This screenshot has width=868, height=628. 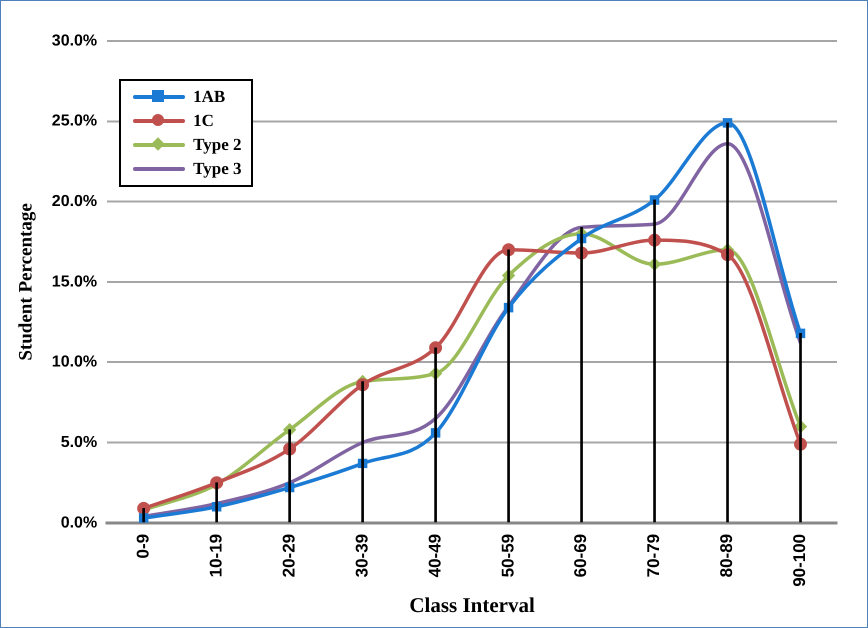 What do you see at coordinates (75, 121) in the screenshot?
I see `y-tick-label: 25.0%` at bounding box center [75, 121].